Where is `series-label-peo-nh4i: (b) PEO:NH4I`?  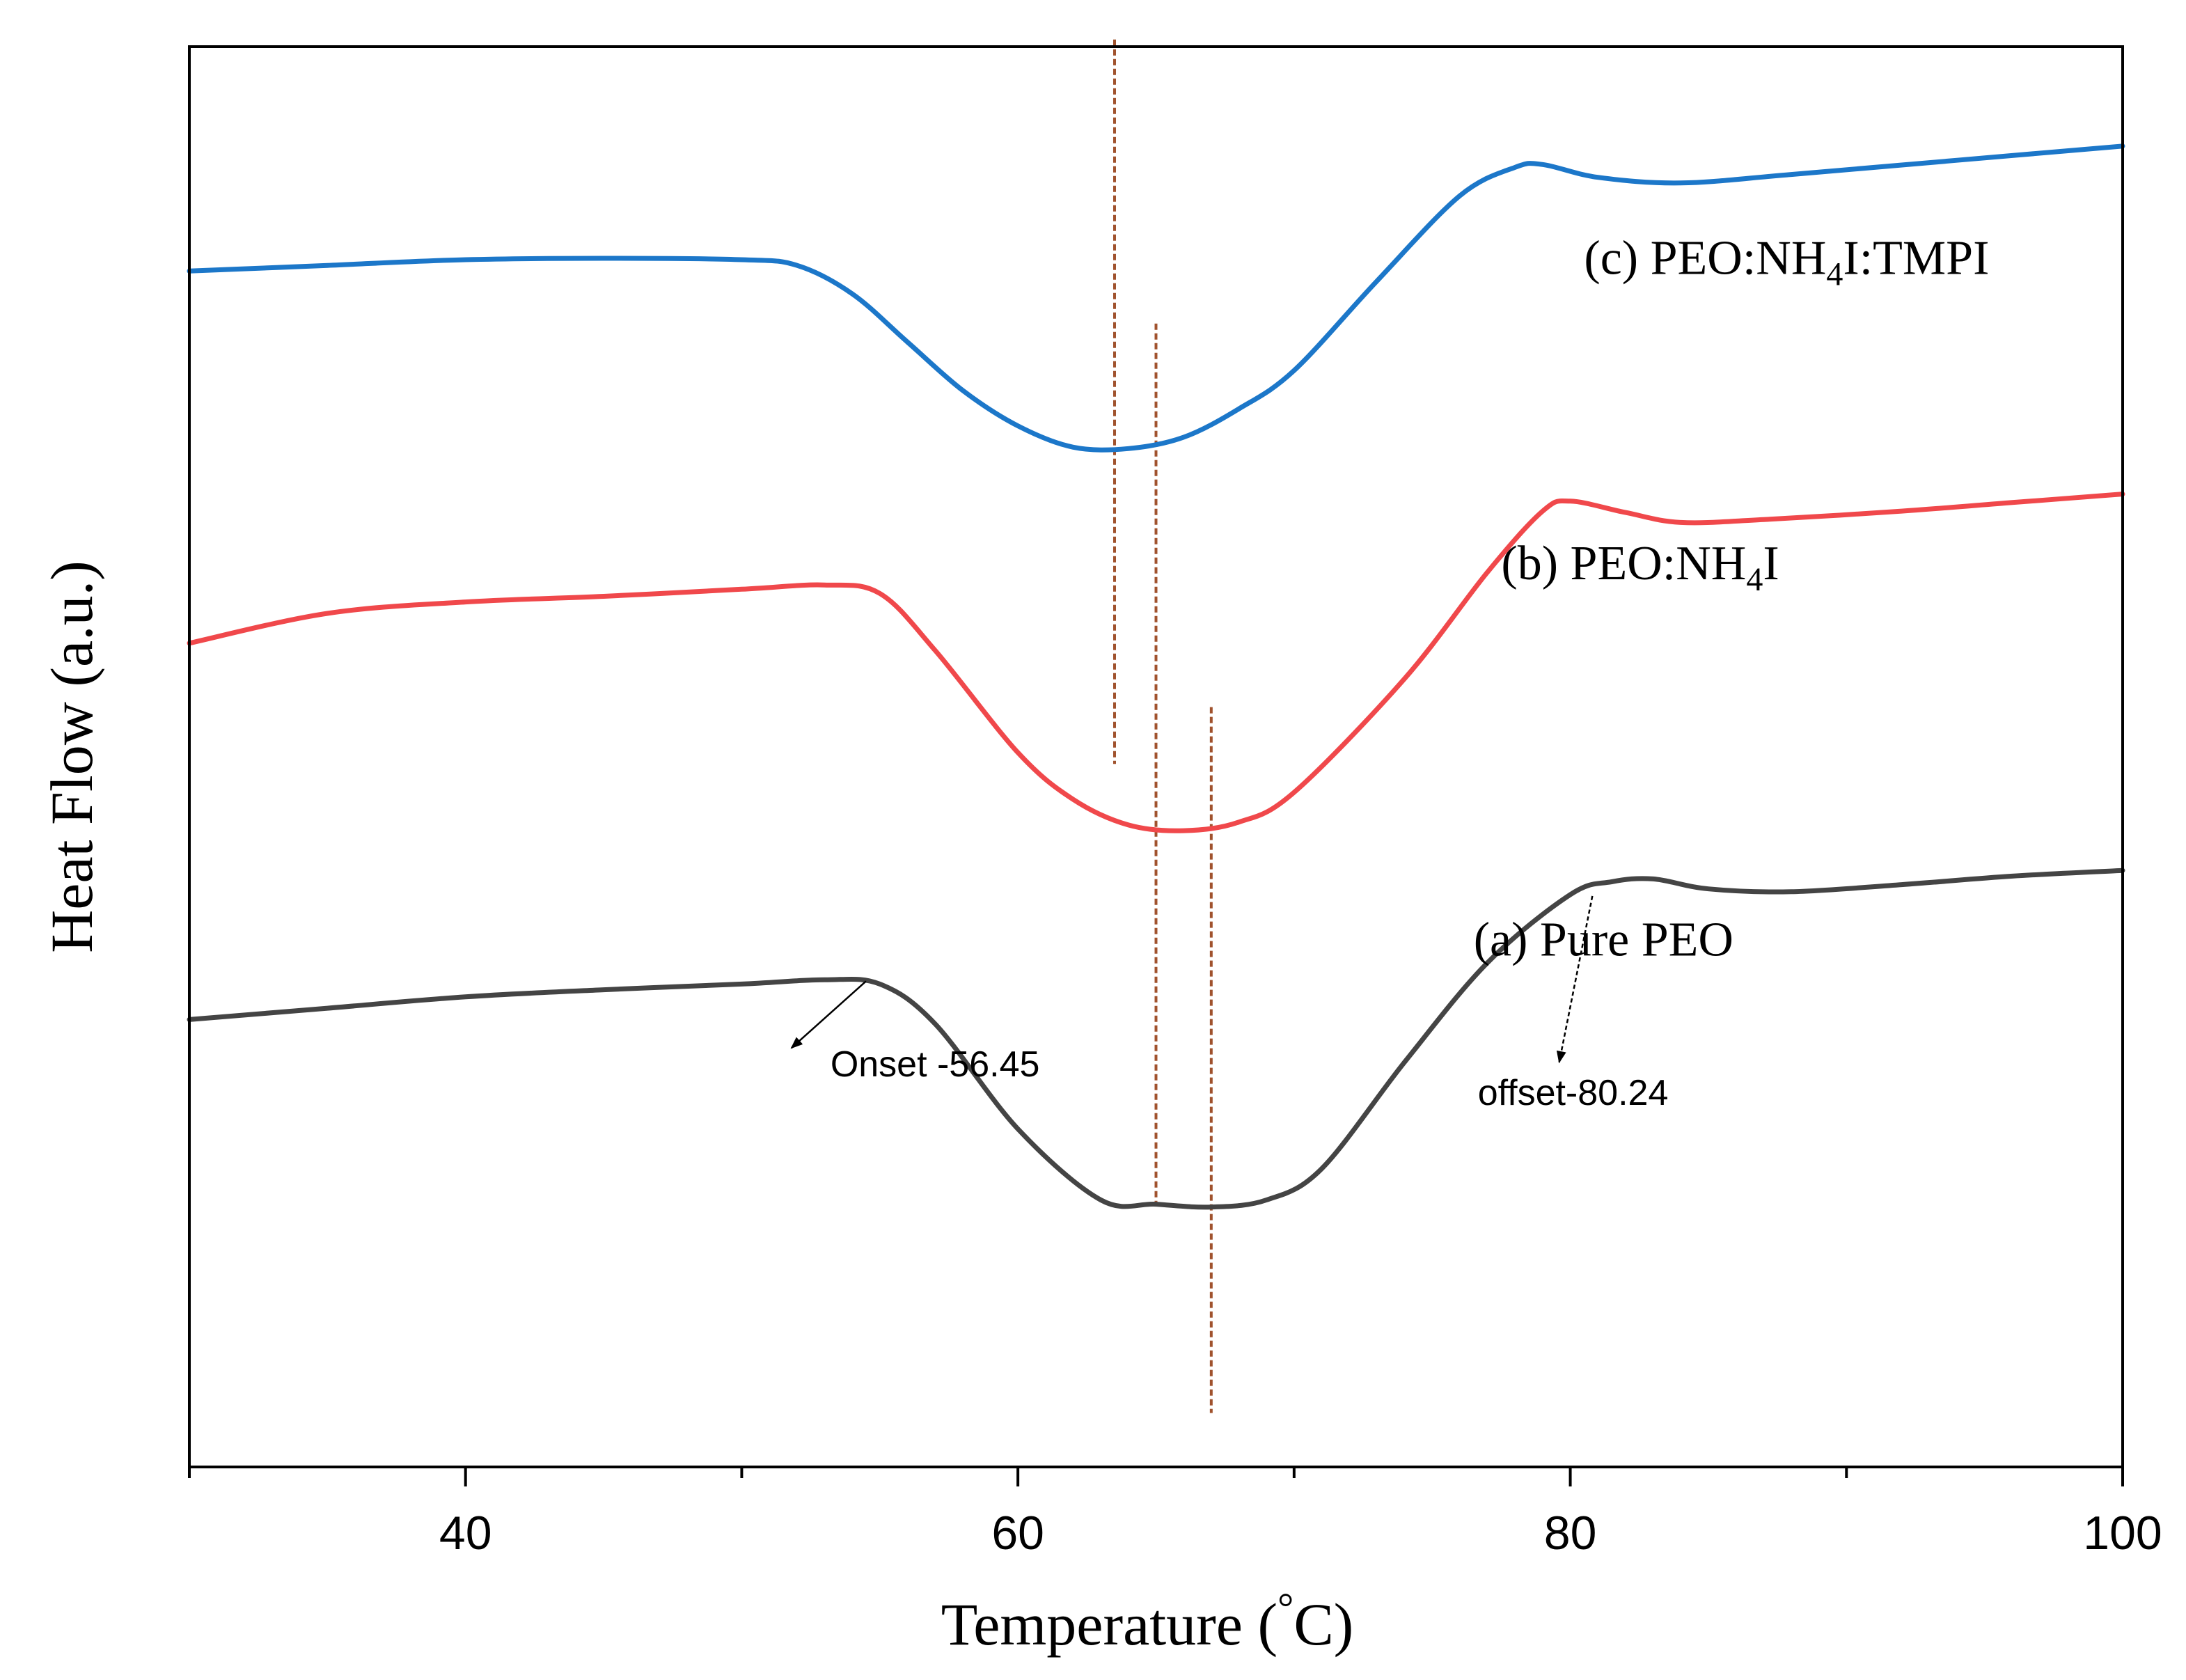 series-label-peo-nh4i: (b) PEO:NH4I is located at coordinates (1640, 568).